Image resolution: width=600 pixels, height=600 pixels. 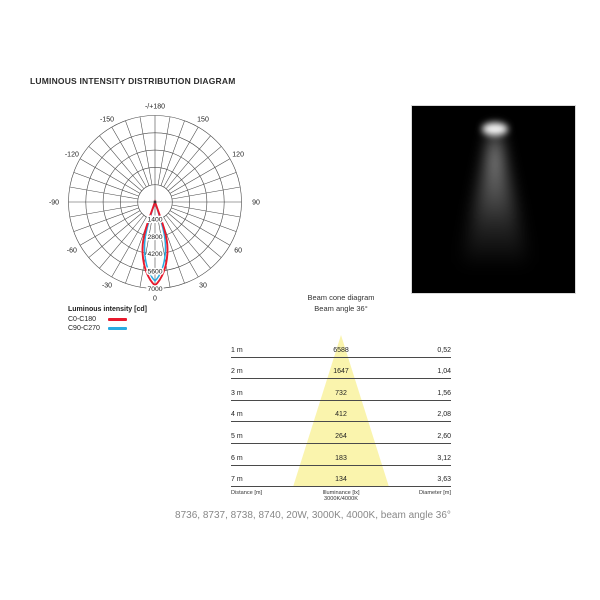 What do you see at coordinates (444, 372) in the screenshot?
I see `diameter-cell: 1,04` at bounding box center [444, 372].